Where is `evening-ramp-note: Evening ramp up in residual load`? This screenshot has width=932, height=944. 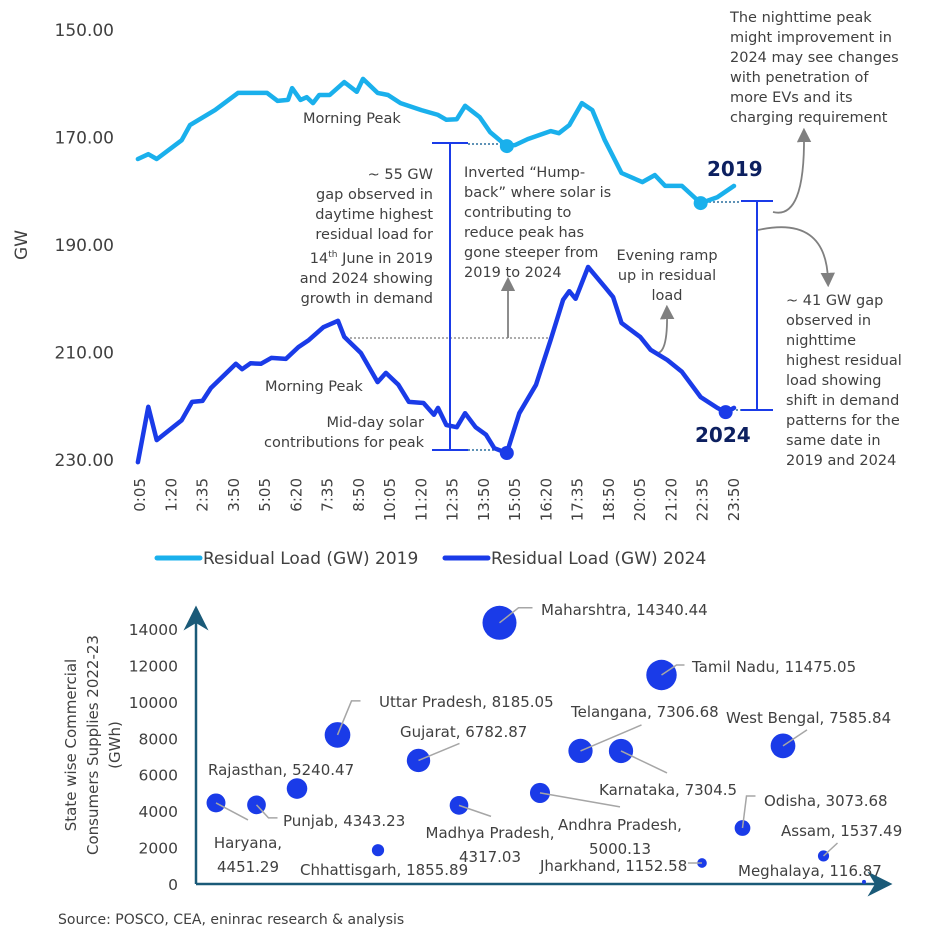
evening-ramp-note: Evening ramp up in residual load is located at coordinates (667, 276).